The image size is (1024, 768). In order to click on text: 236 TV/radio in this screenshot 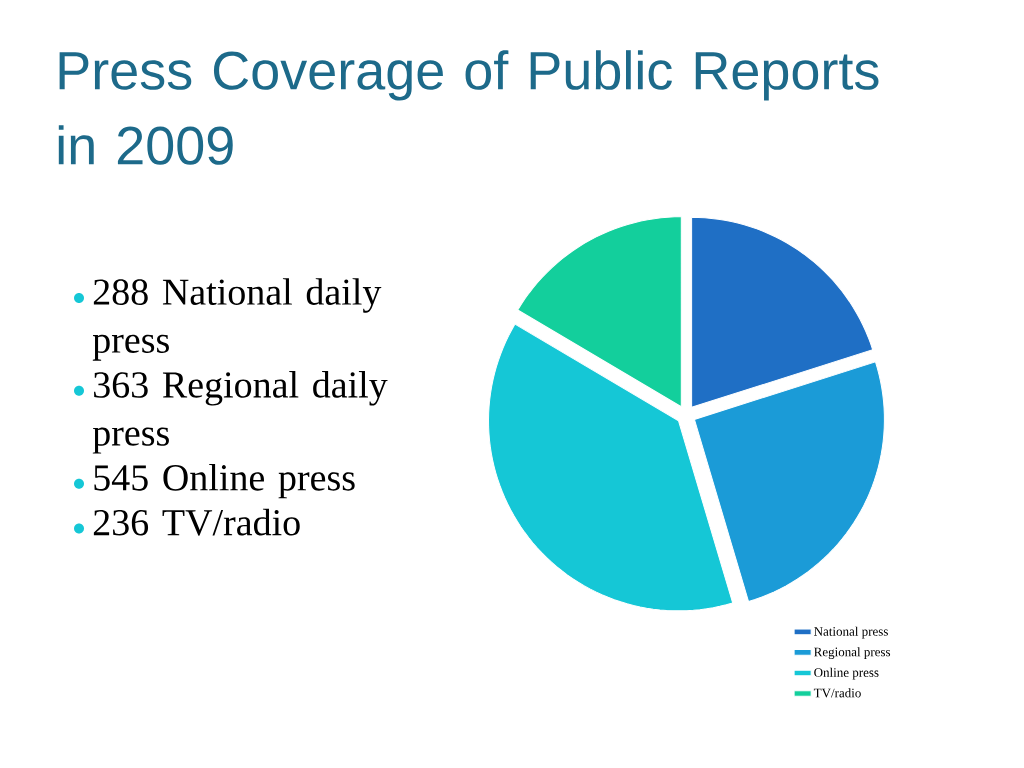, I will do `click(196, 522)`.